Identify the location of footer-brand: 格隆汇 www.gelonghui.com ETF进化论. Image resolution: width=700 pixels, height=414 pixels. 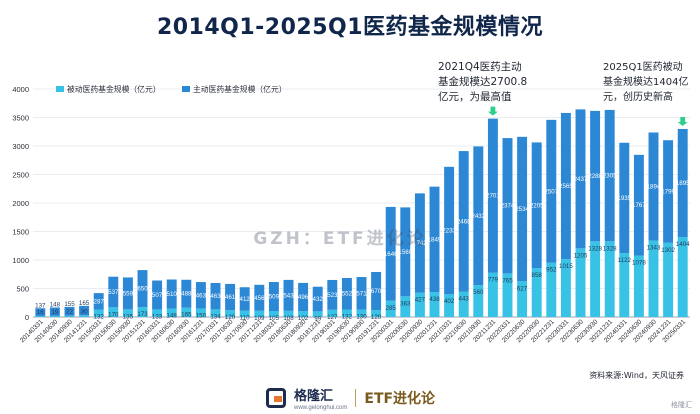
(350, 398).